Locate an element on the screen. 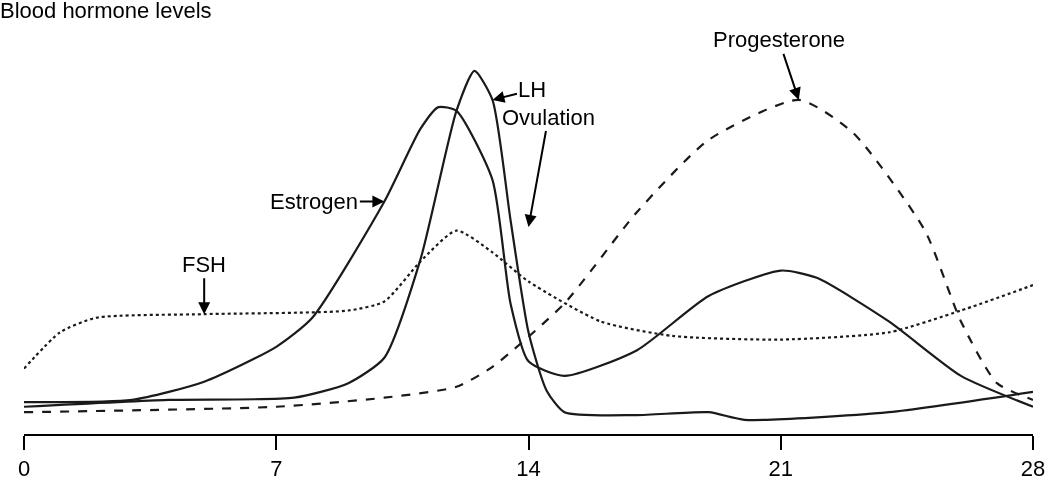 Image resolution: width=1057 pixels, height=494 pixels. x-tick-label: 21 is located at coordinates (780, 469).